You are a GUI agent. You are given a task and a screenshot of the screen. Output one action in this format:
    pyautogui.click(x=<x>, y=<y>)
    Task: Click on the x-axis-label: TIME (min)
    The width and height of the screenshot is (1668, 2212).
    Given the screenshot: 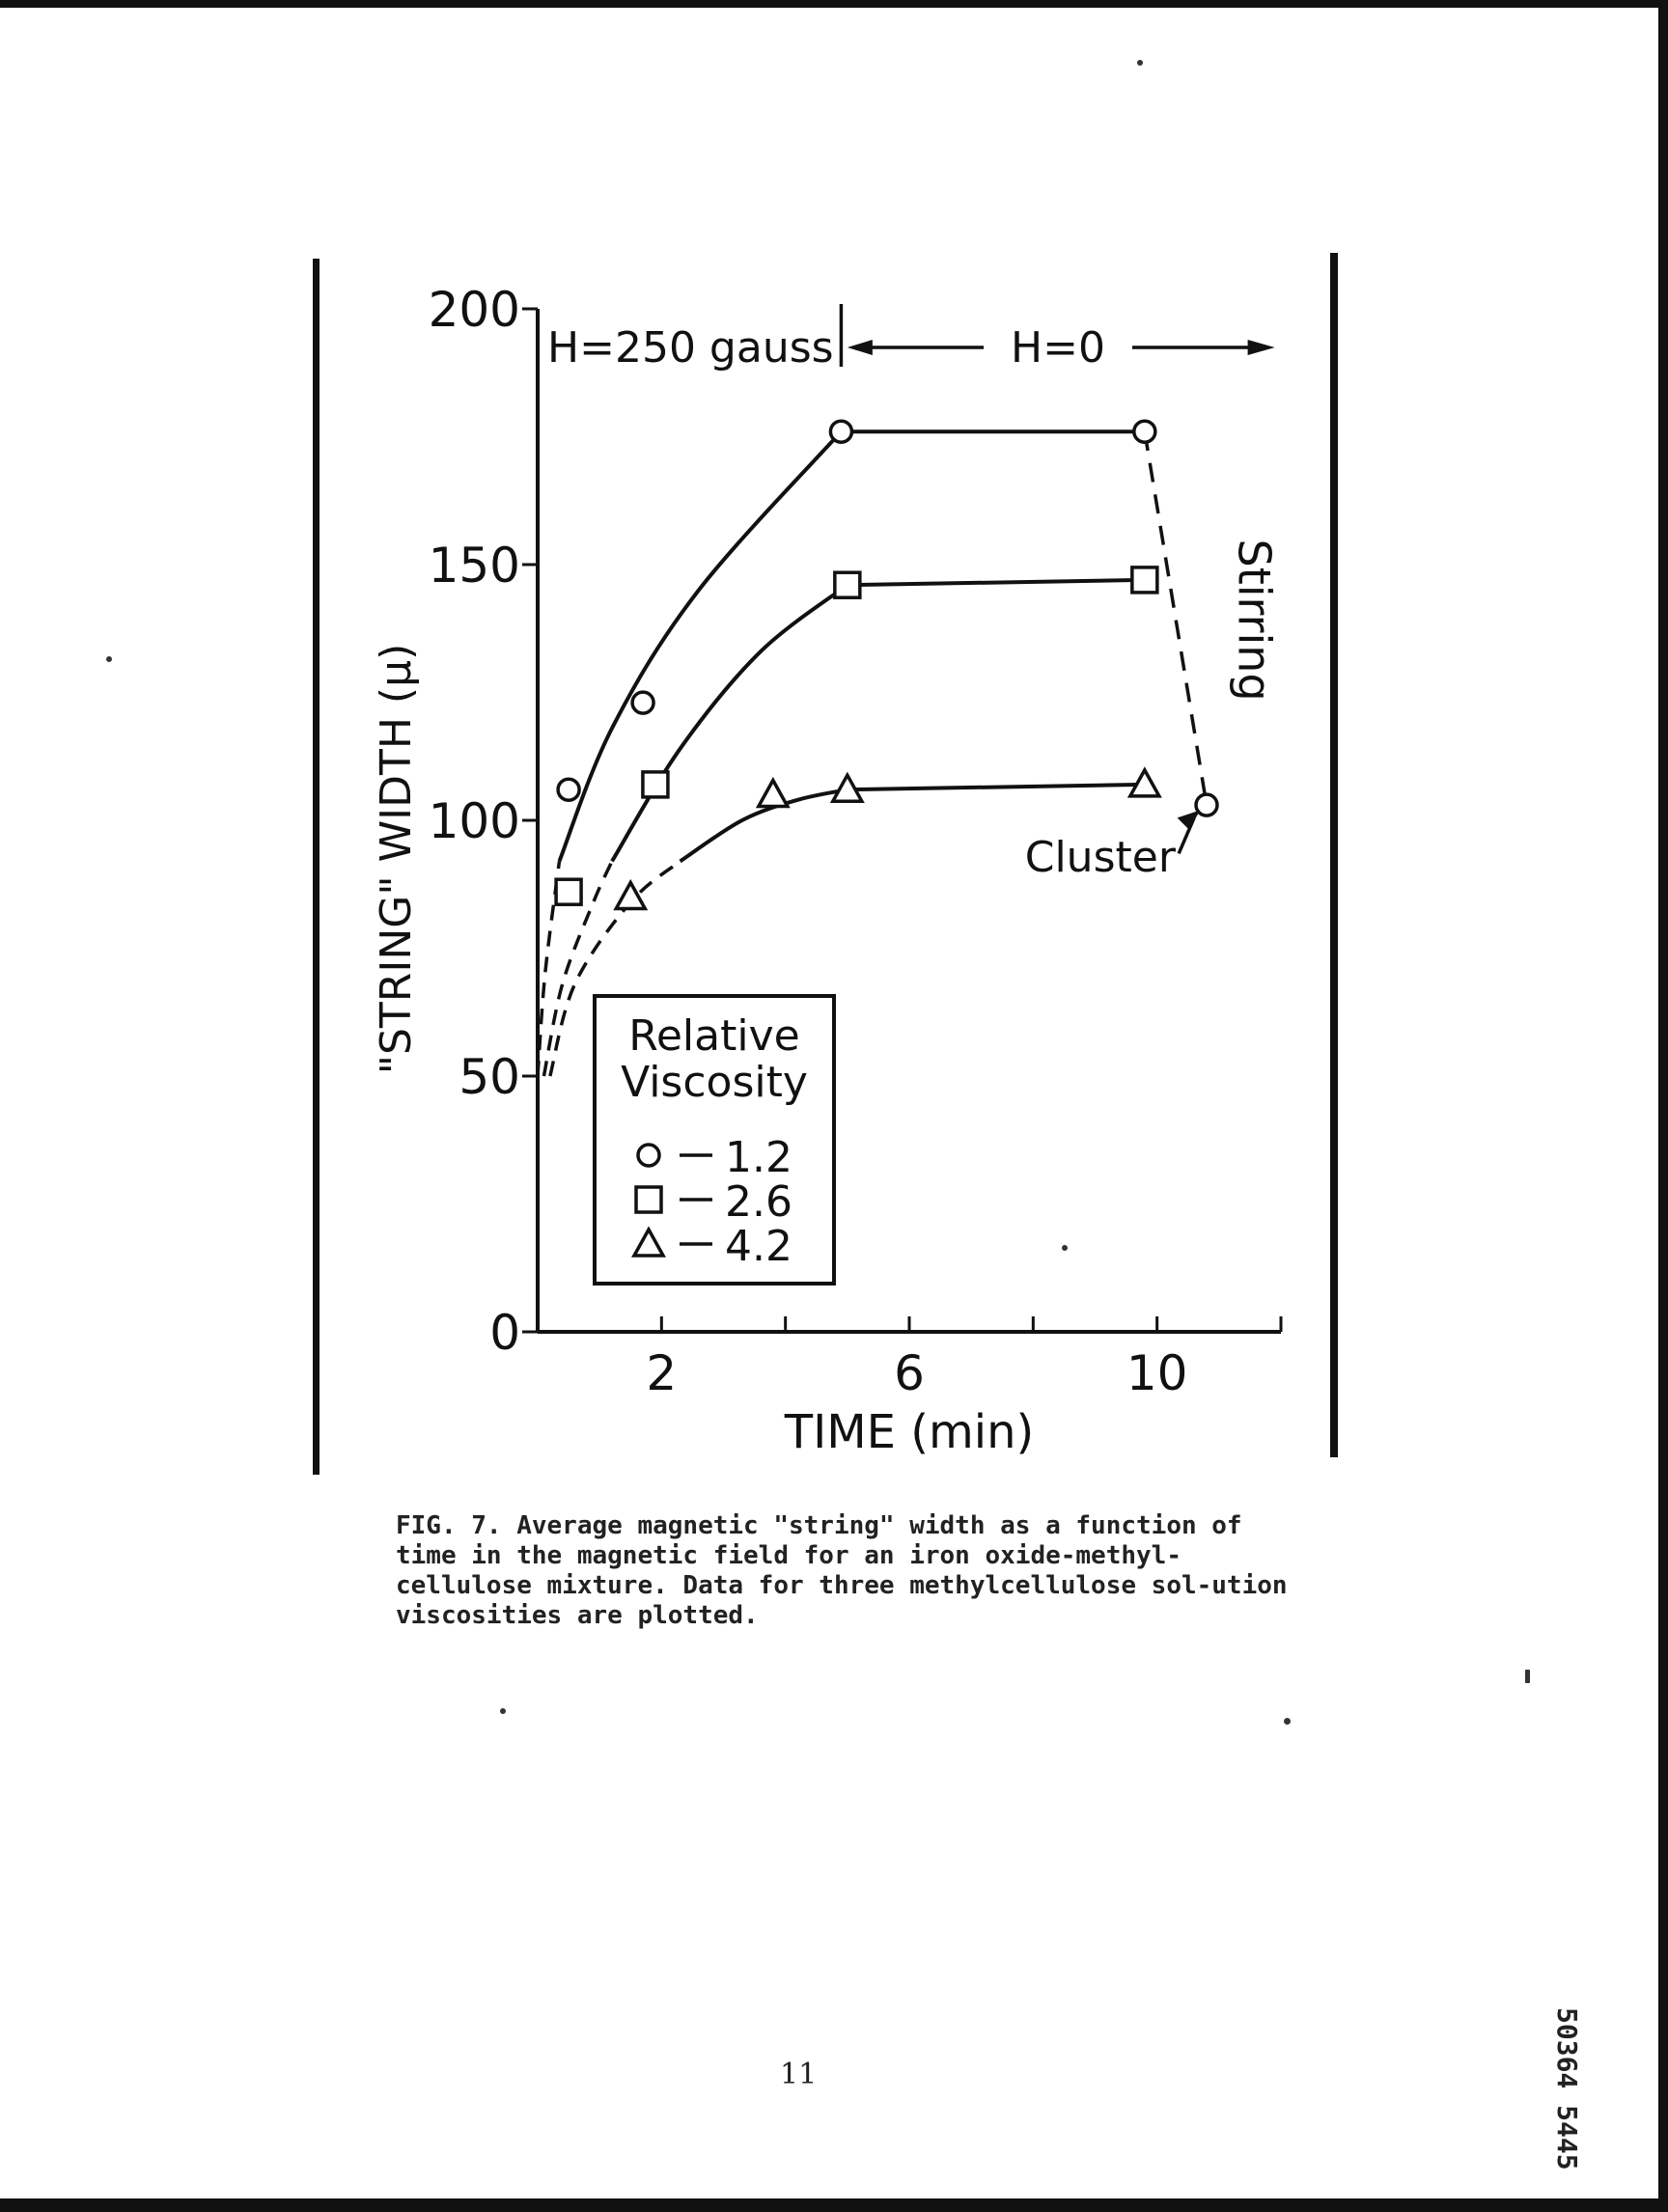 What is the action you would take?
    pyautogui.click(x=909, y=1432)
    